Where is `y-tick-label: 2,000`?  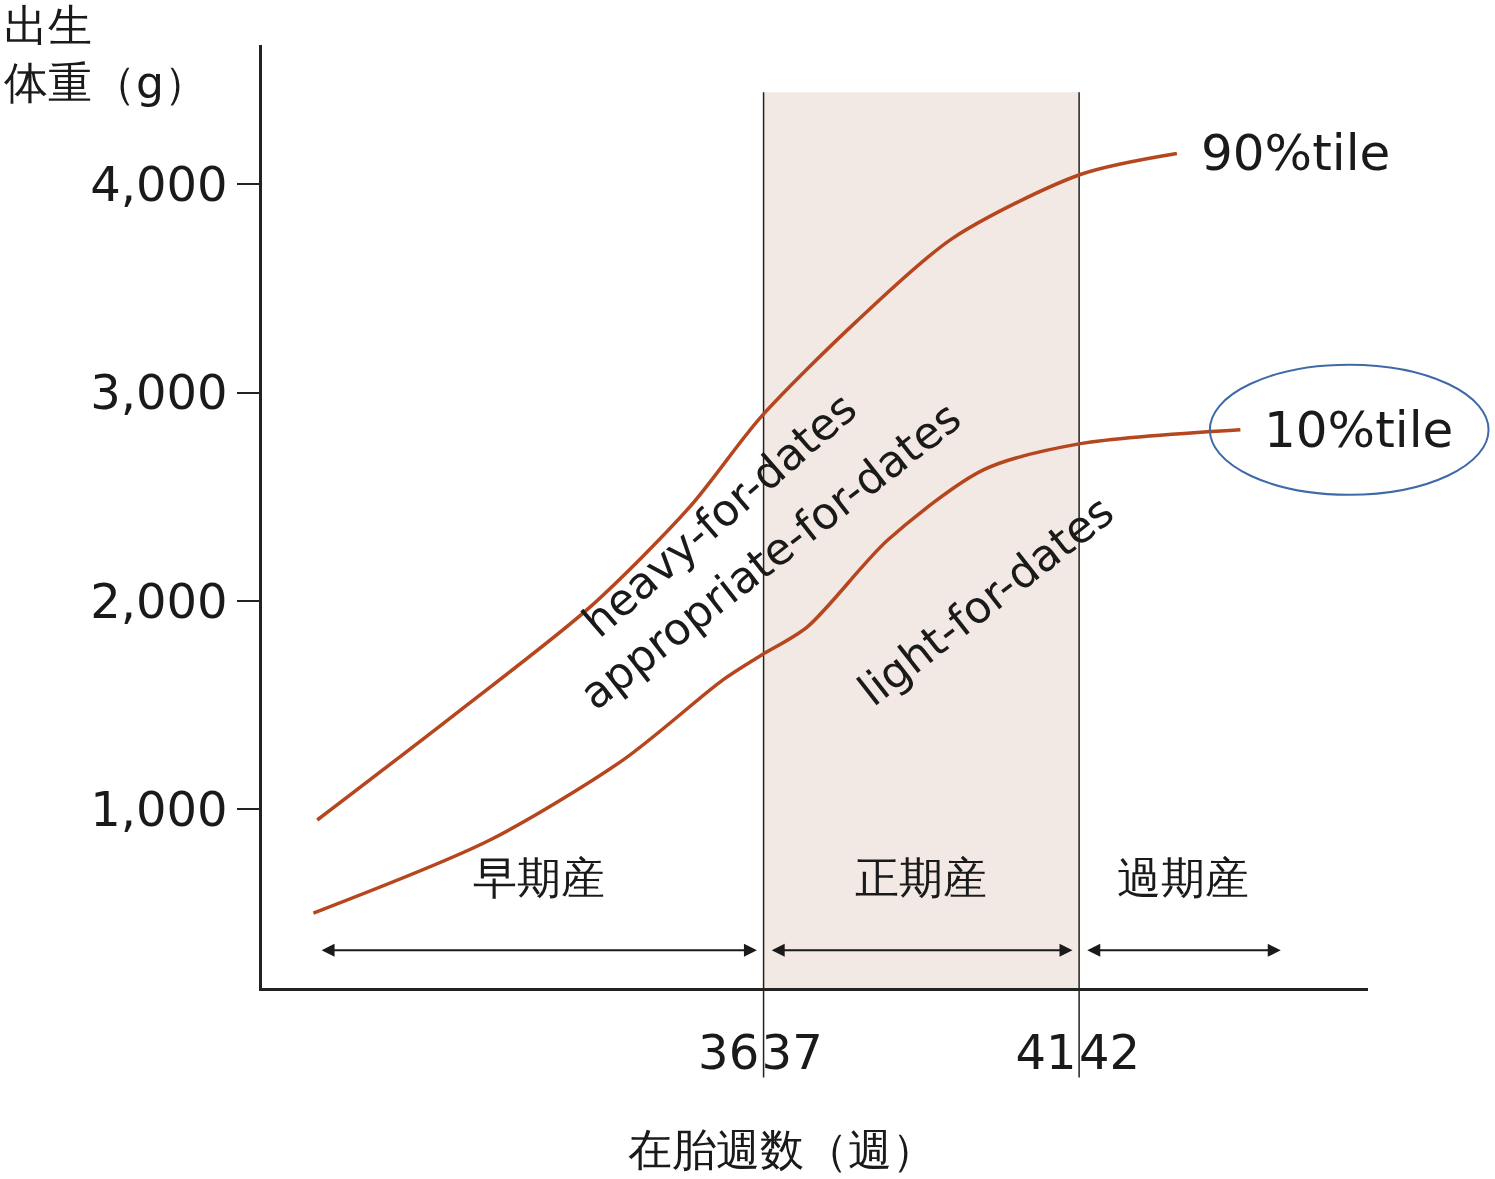
y-tick-label: 2,000 is located at coordinates (159, 600).